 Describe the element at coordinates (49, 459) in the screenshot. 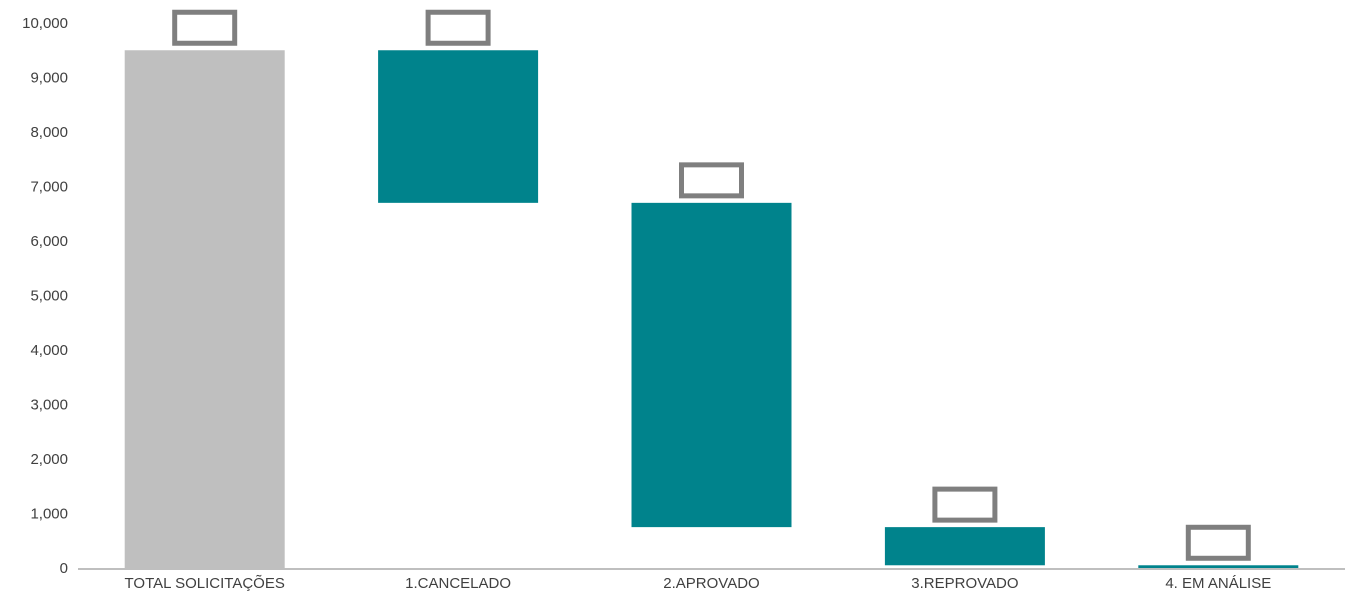

I see `y-tick-label: 2,000` at that location.